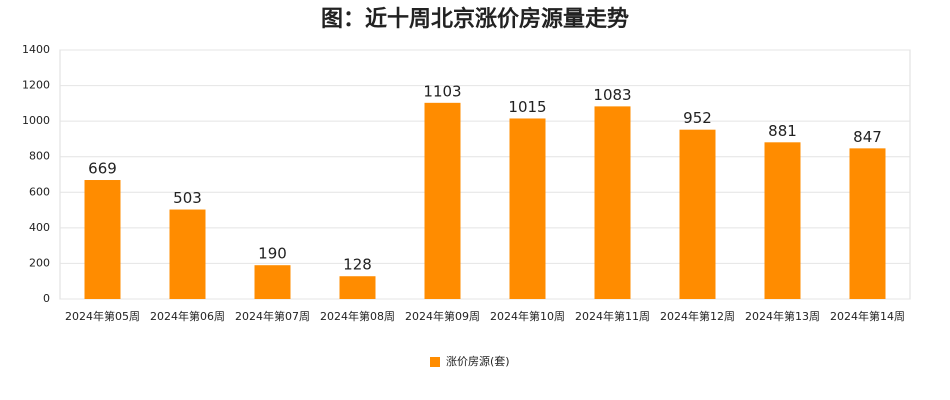 The height and width of the screenshot is (400, 950). What do you see at coordinates (442, 91) in the screenshot?
I see `data-label: 1103` at bounding box center [442, 91].